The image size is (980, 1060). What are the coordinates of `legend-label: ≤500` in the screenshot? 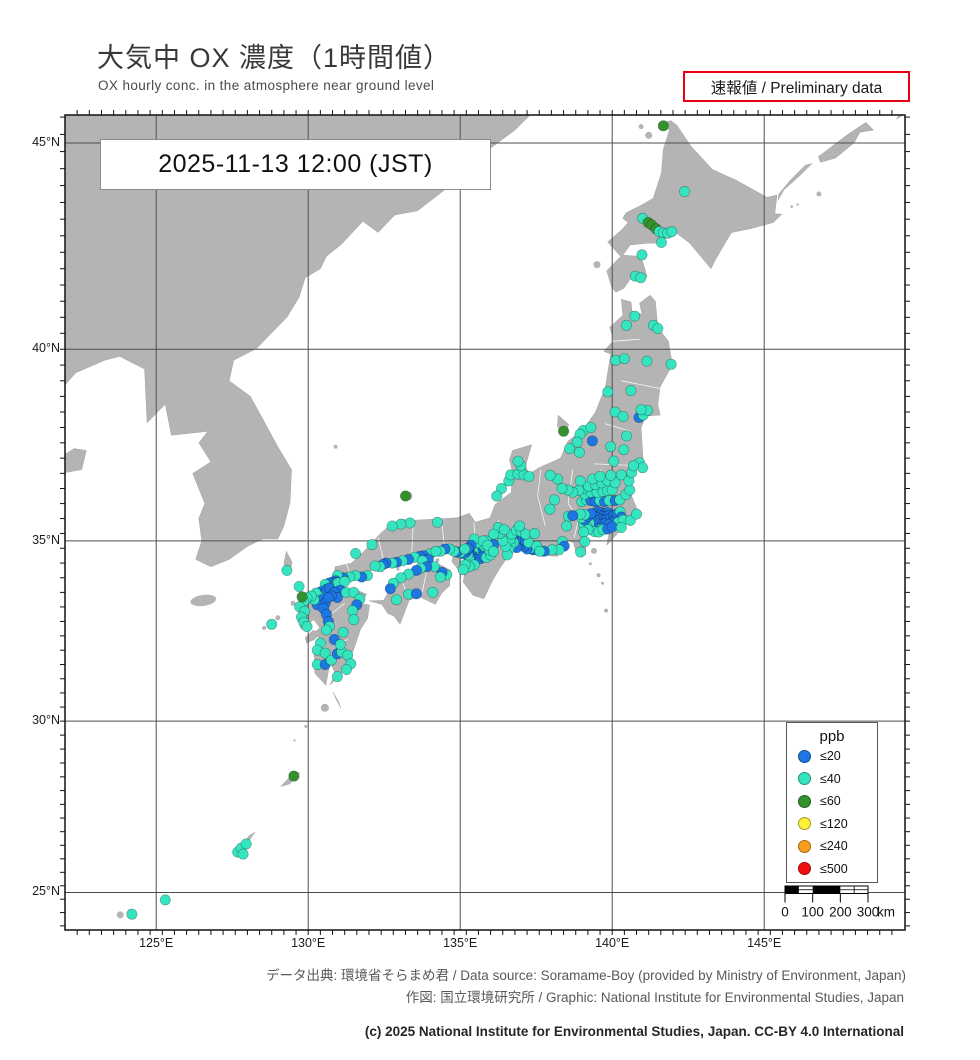 It's located at (834, 868).